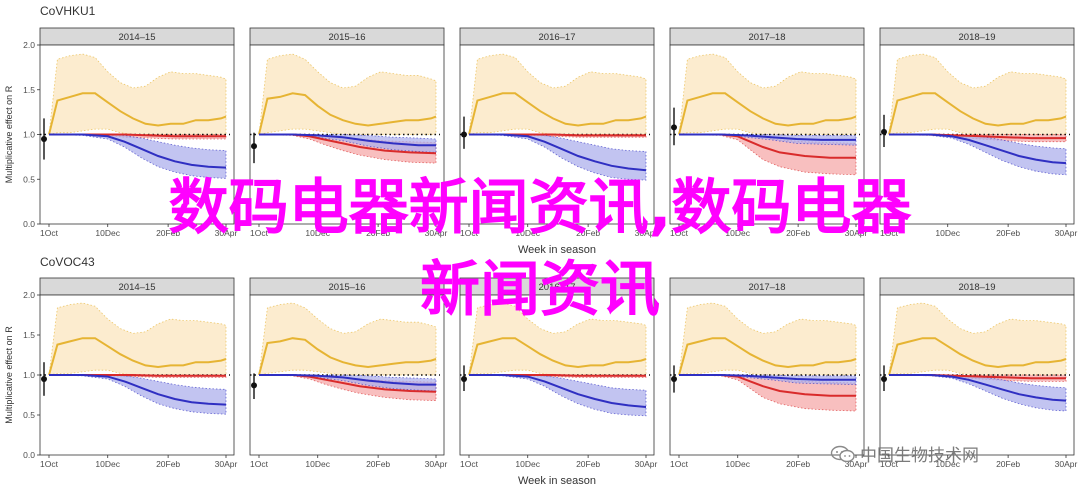 Image resolution: width=1080 pixels, height=499 pixels. I want to click on figure-title: CoVOC43, so click(67, 262).